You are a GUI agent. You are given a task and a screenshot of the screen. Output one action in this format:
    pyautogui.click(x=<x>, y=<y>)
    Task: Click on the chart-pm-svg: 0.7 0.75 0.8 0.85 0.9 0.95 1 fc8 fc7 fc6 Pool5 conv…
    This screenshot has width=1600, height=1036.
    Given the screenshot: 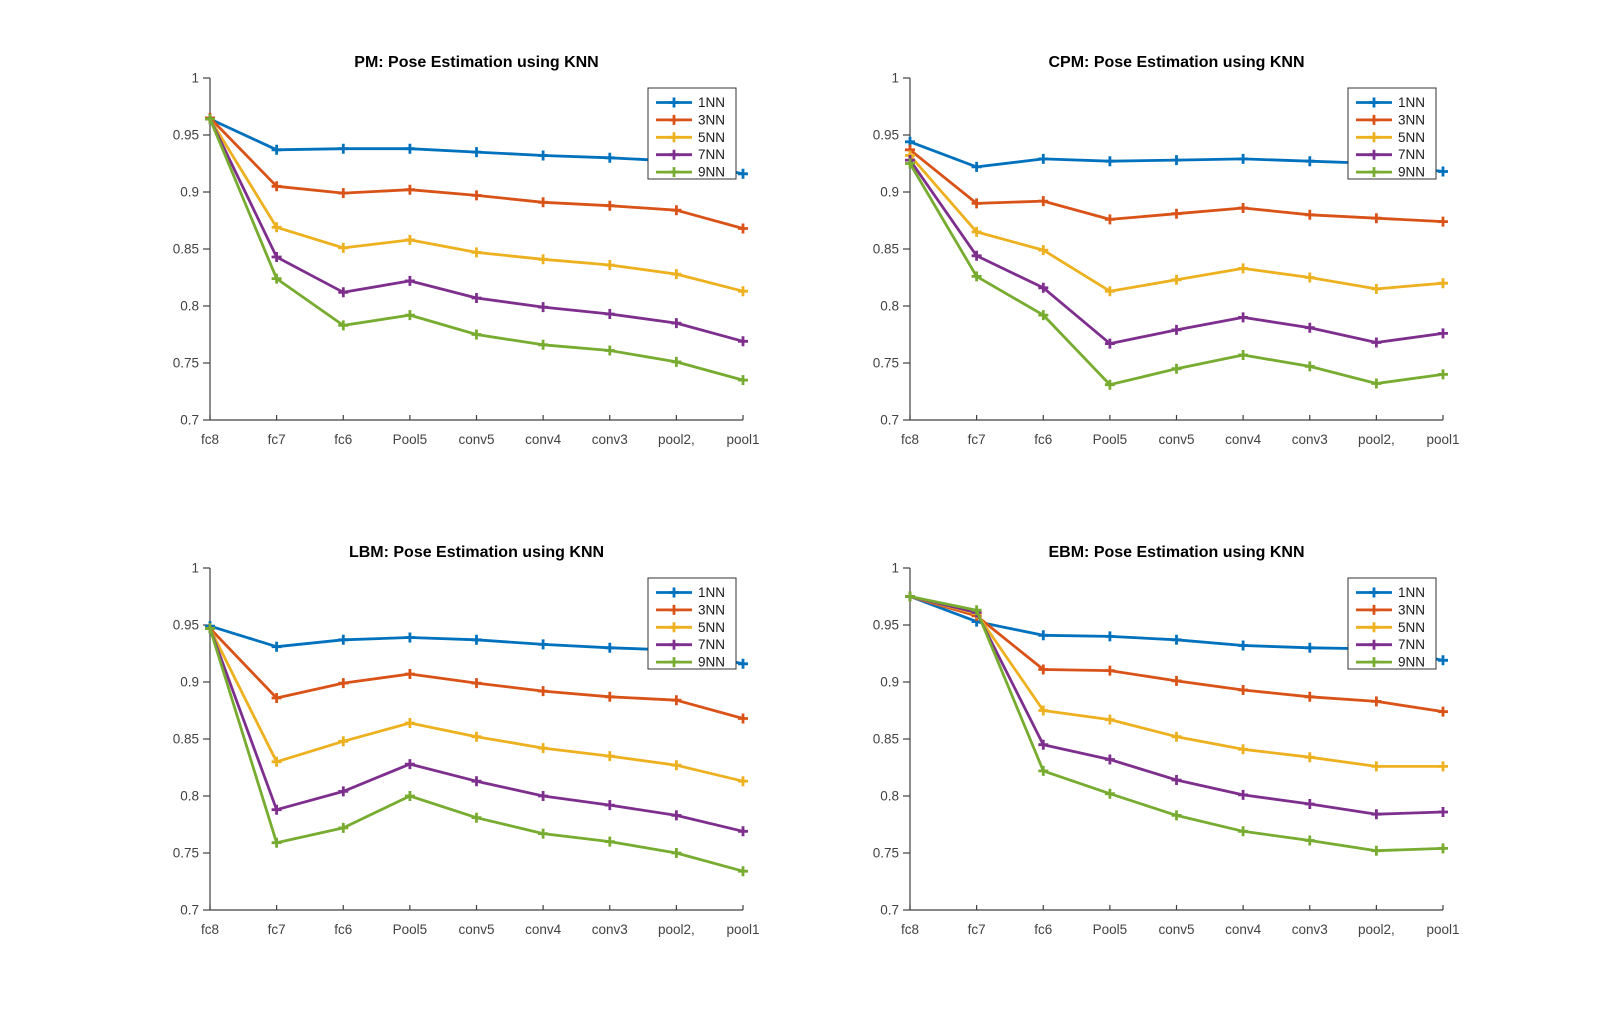 What is the action you would take?
    pyautogui.click(x=466, y=251)
    